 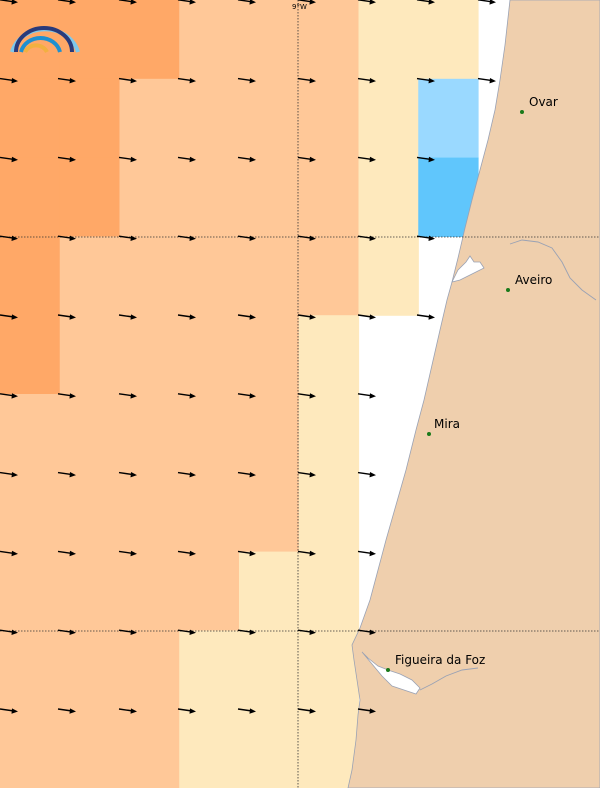 I want to click on city-dot-ovar, so click(x=522, y=112).